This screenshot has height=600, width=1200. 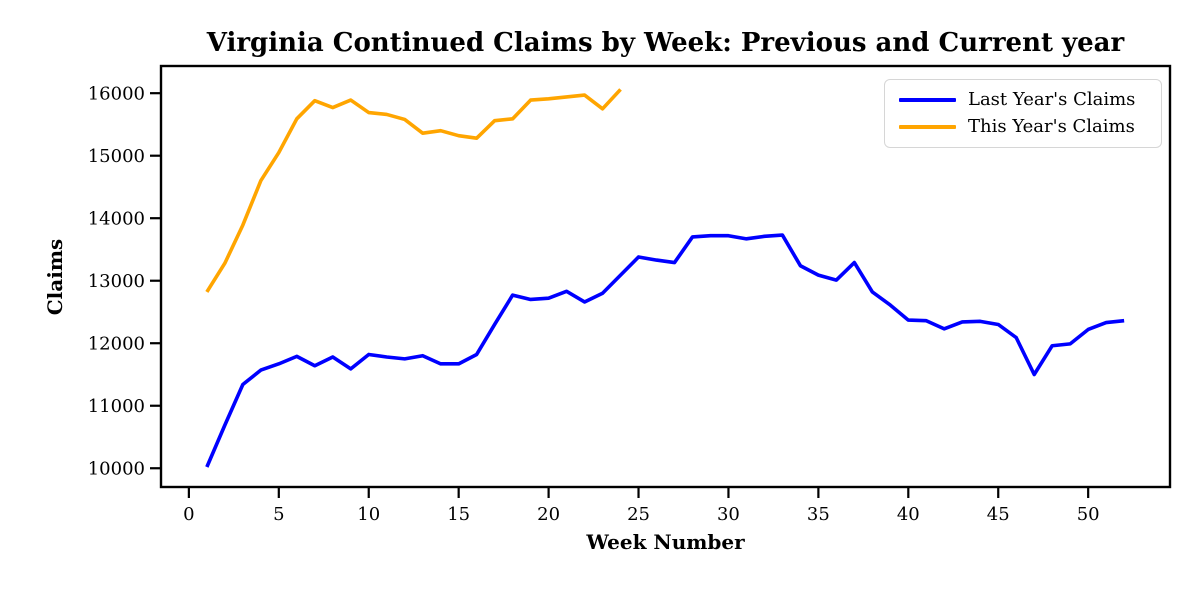 I want to click on x-tick-label: 0, so click(x=188, y=514).